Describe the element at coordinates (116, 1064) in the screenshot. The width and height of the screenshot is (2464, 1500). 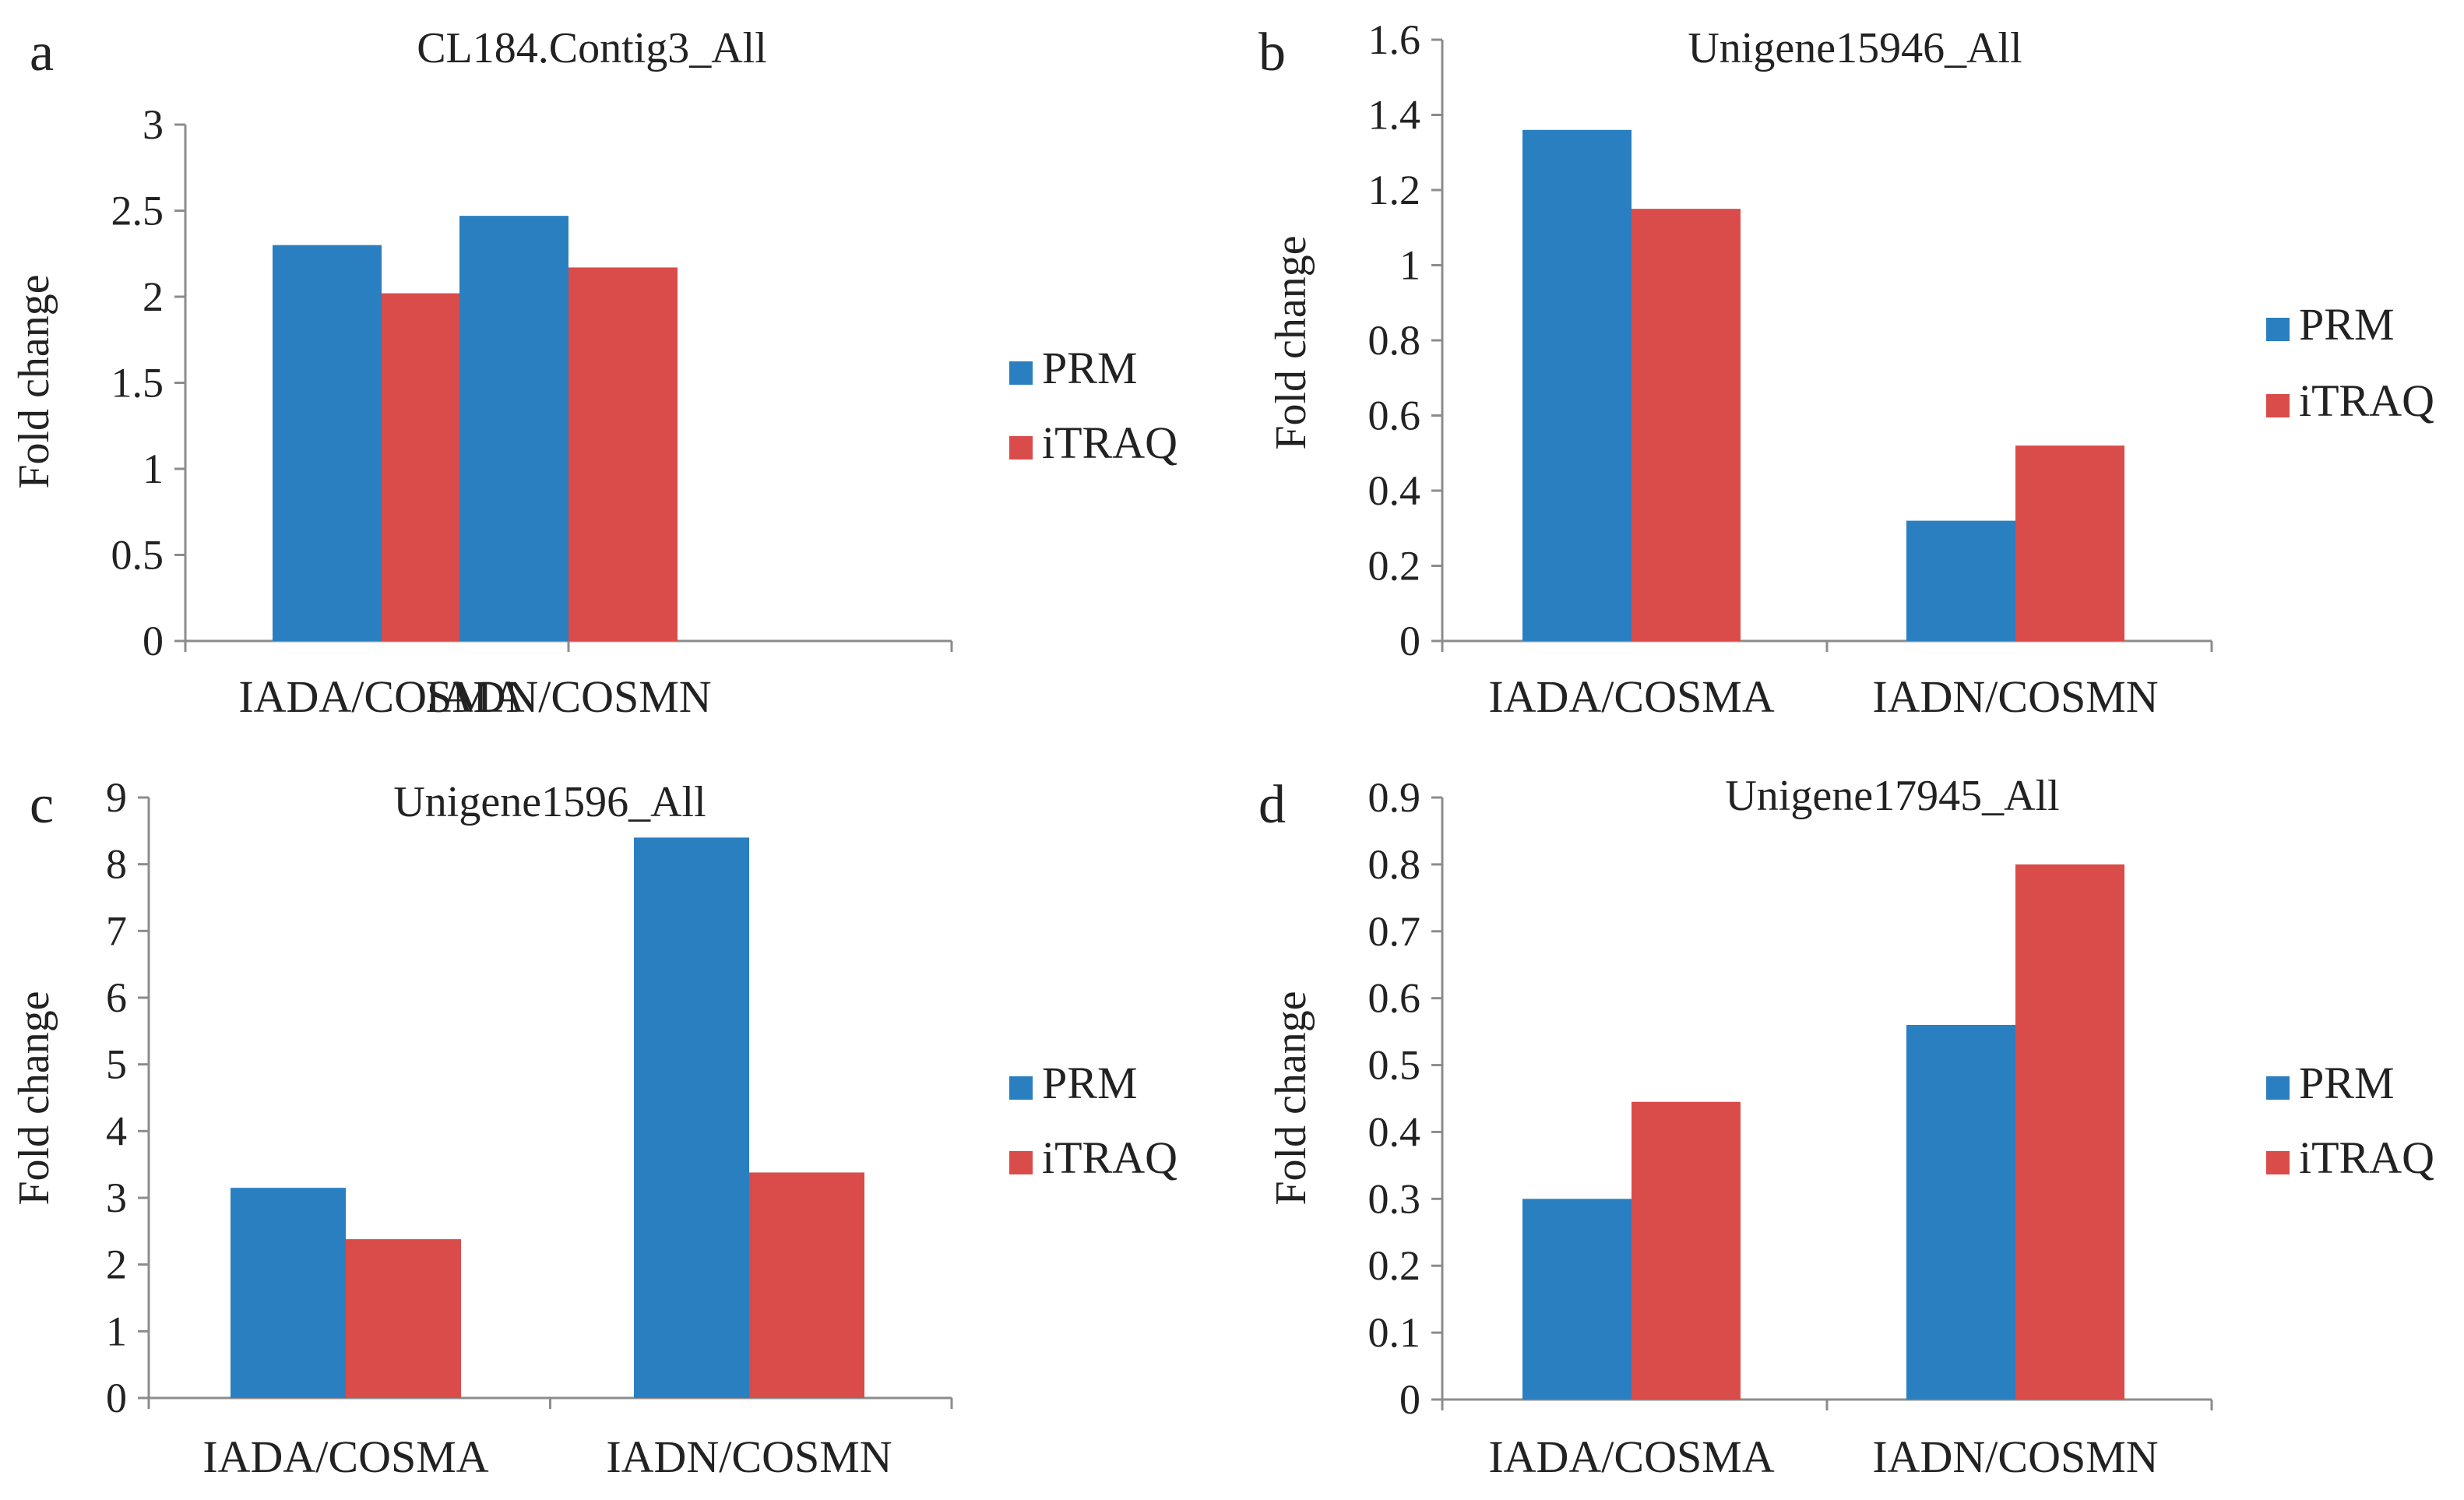
I see `y-tick-label: 5` at that location.